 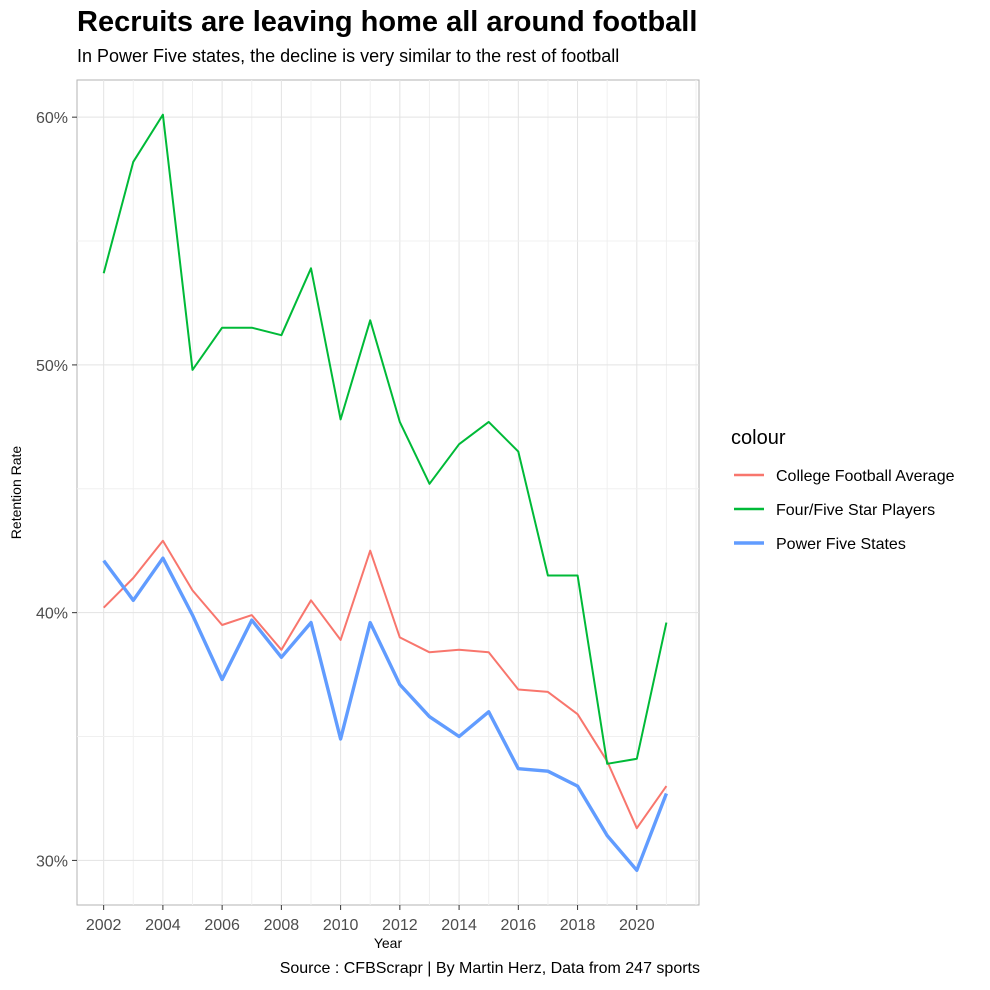 I want to click on x-tick-label: 2018, so click(x=578, y=925).